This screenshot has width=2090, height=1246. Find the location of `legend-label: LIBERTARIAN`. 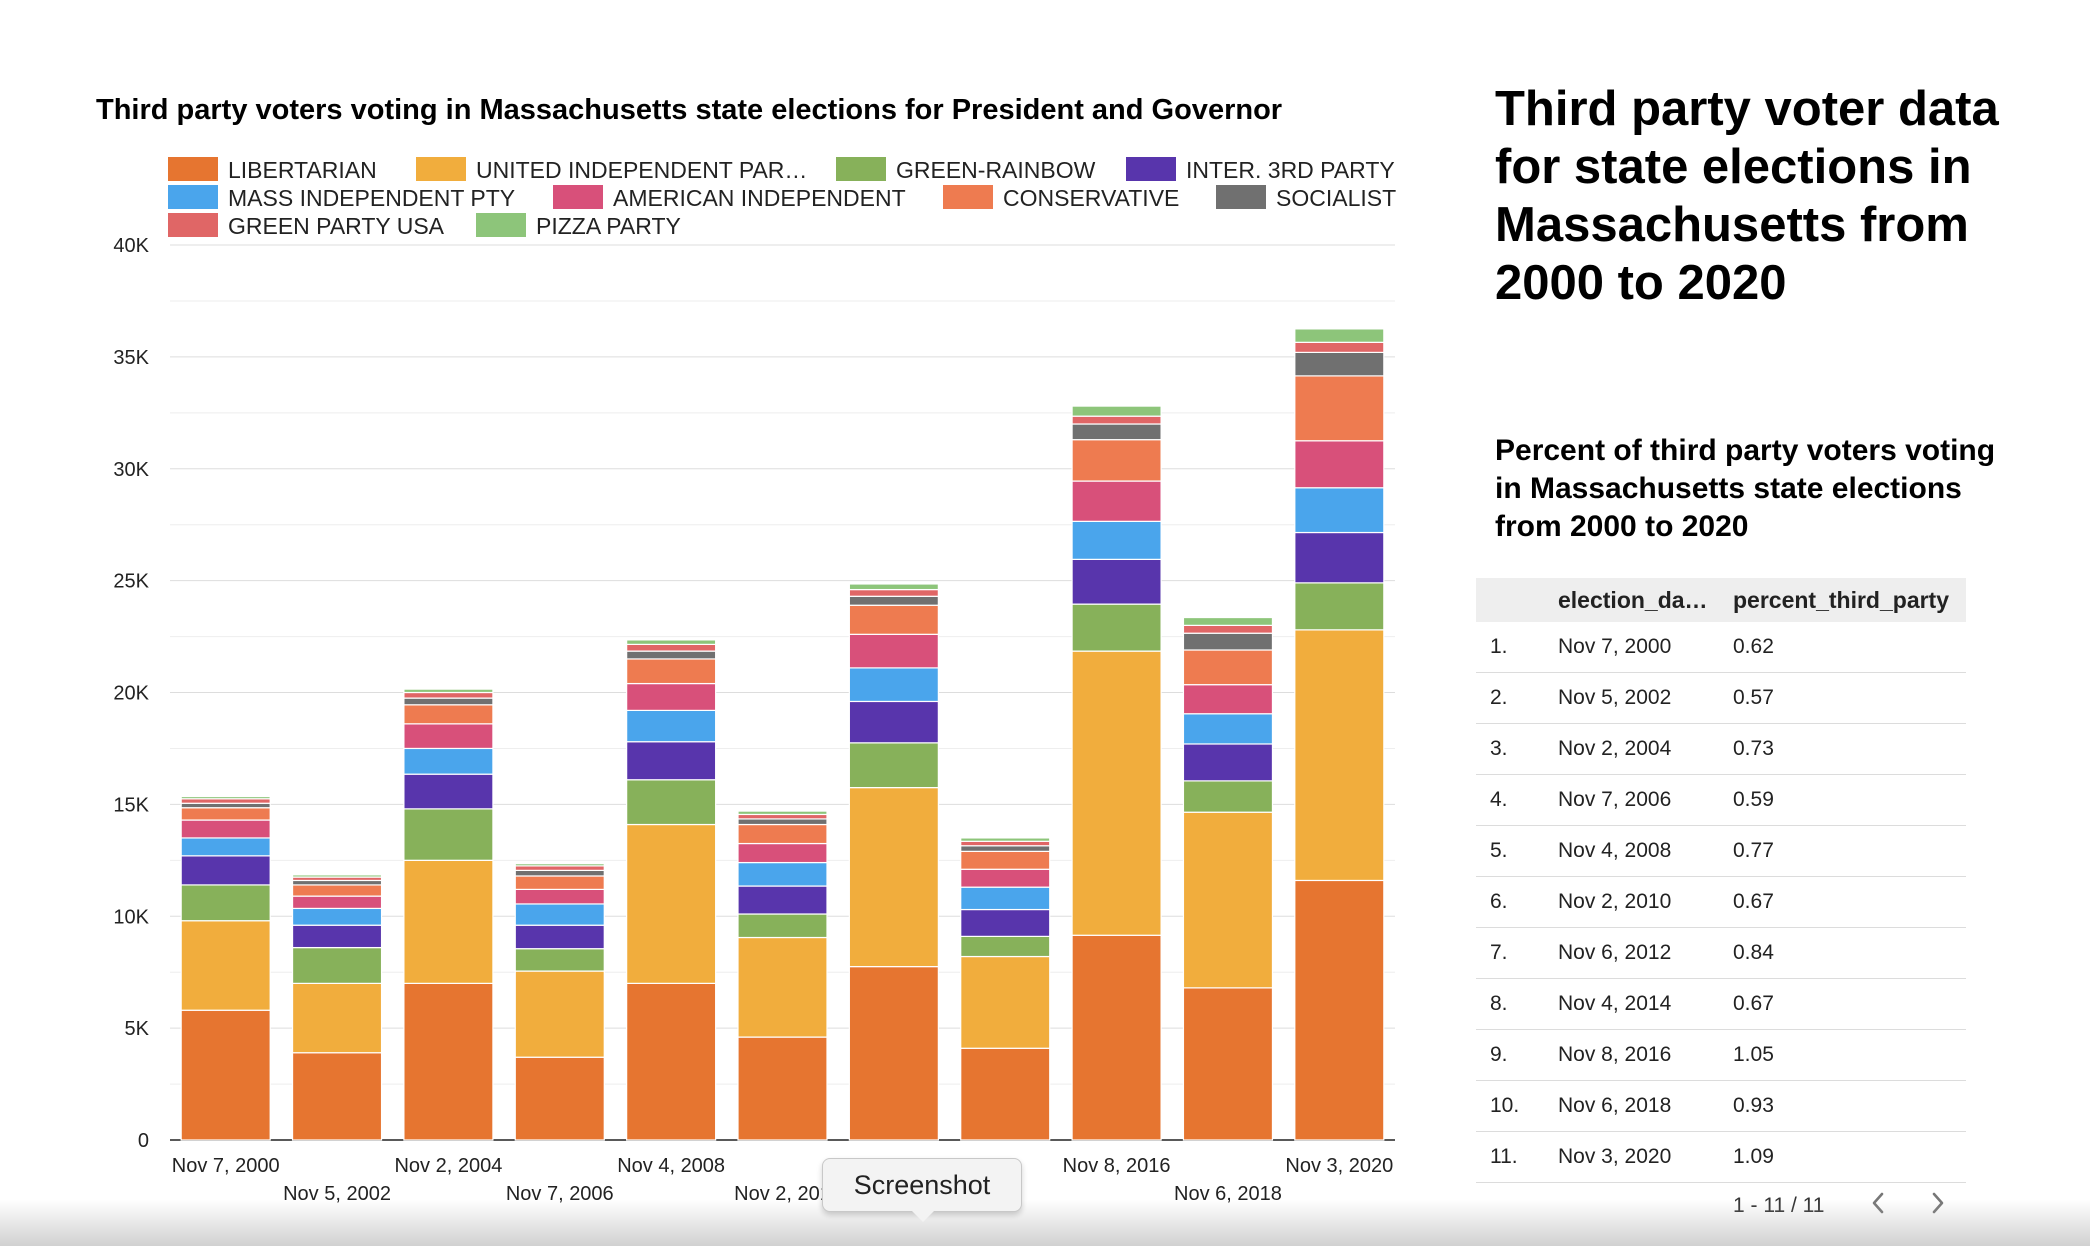

legend-label: LIBERTARIAN is located at coordinates (302, 170).